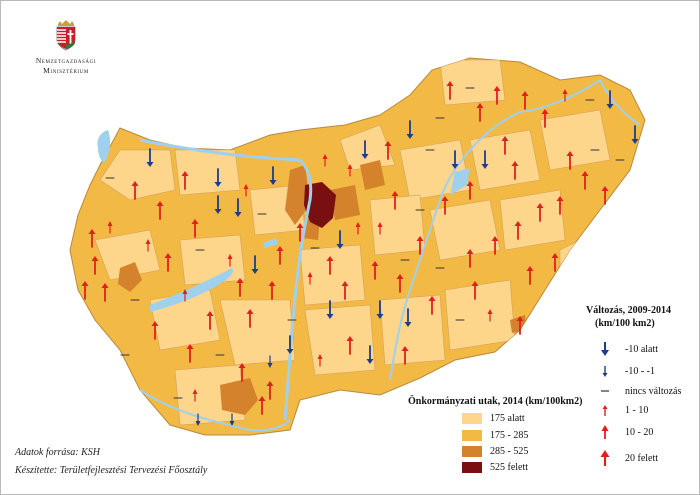 The height and width of the screenshot is (495, 700). Describe the element at coordinates (472, 418) in the screenshot. I see `swatch-175-alatt` at that location.